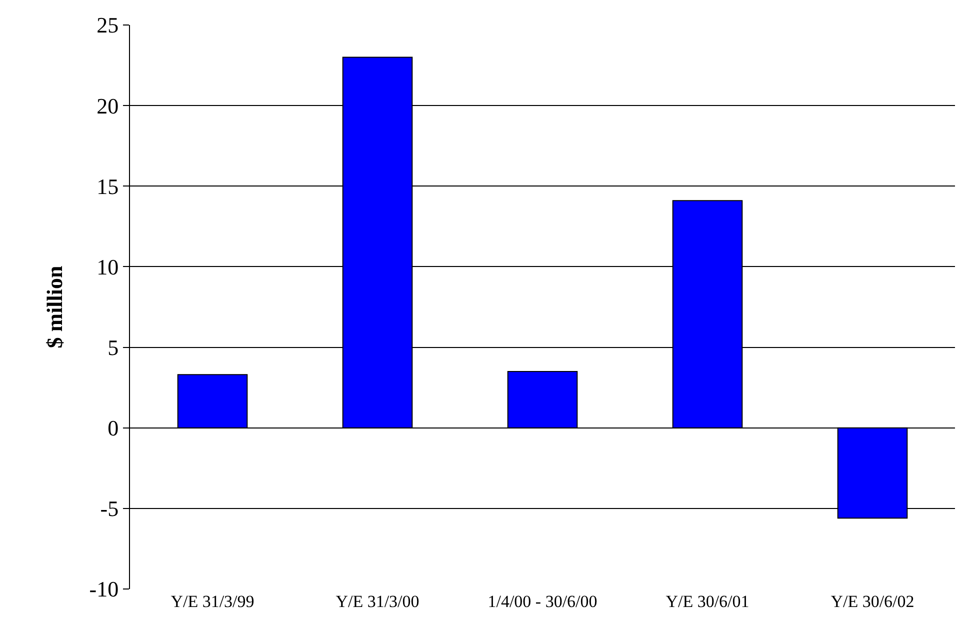 The image size is (965, 634). I want to click on y-tick-label: 0, so click(113, 428).